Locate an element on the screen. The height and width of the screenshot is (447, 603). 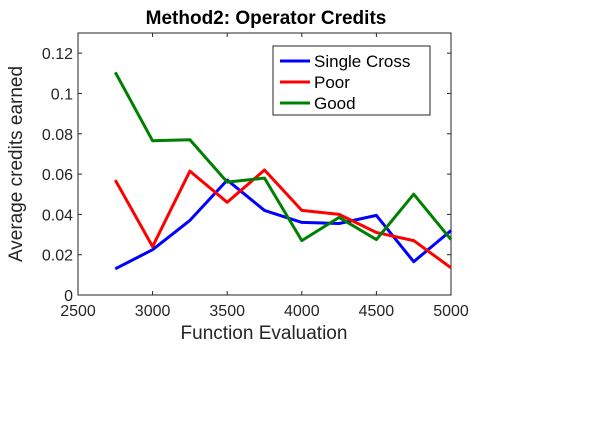
x-tick-label: 4000 is located at coordinates (302, 311).